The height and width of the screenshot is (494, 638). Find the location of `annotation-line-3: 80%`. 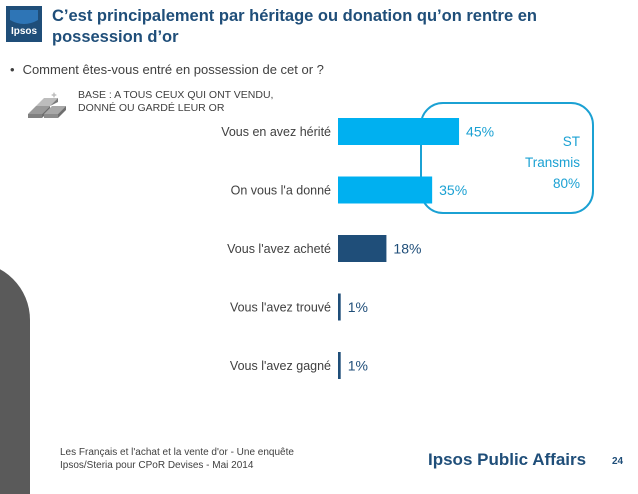

annotation-line-3: 80% is located at coordinates (566, 183).